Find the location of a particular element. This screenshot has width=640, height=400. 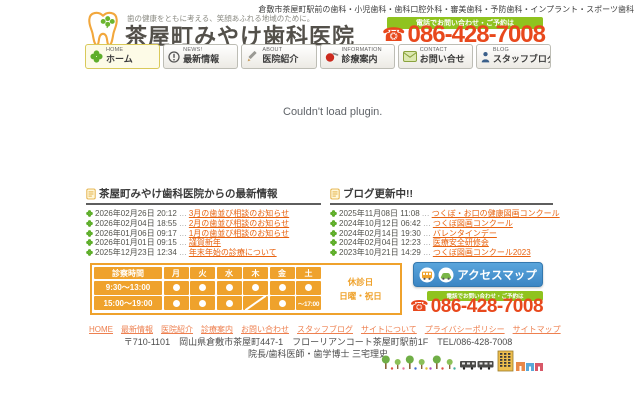

tab-jp-label: 医院紹介 is located at coordinates (280, 58).